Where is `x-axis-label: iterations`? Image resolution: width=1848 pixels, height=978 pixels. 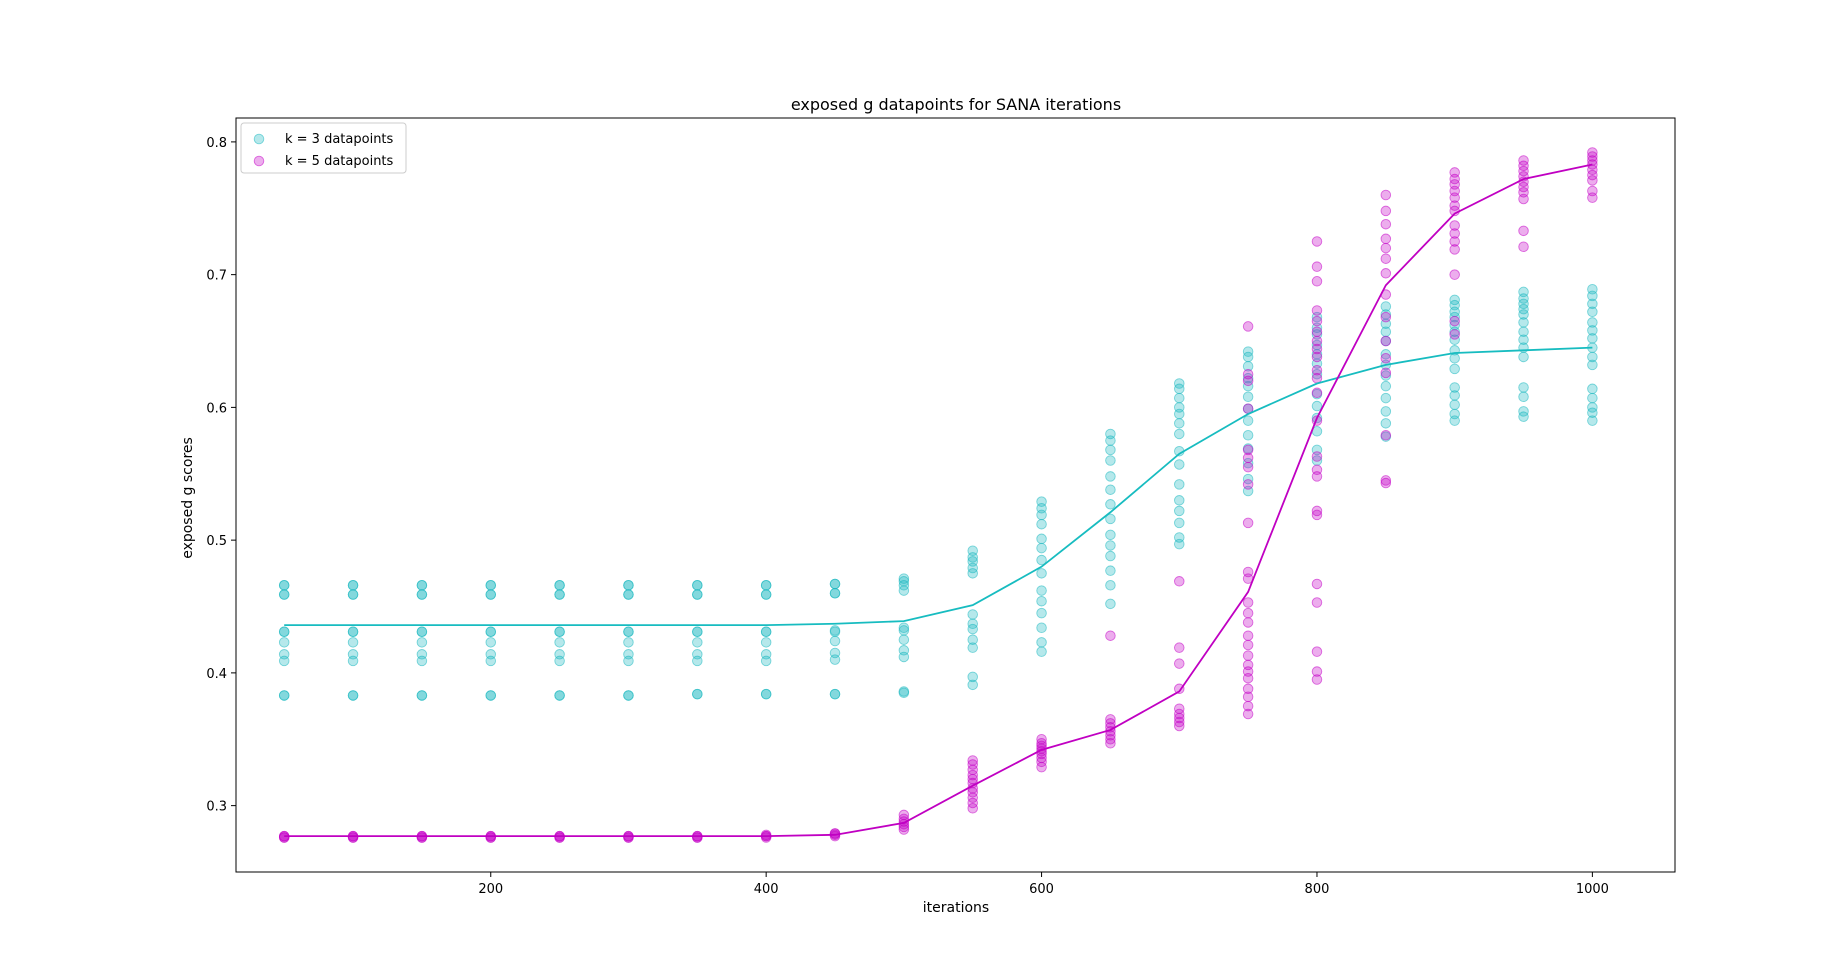 x-axis-label: iterations is located at coordinates (956, 908).